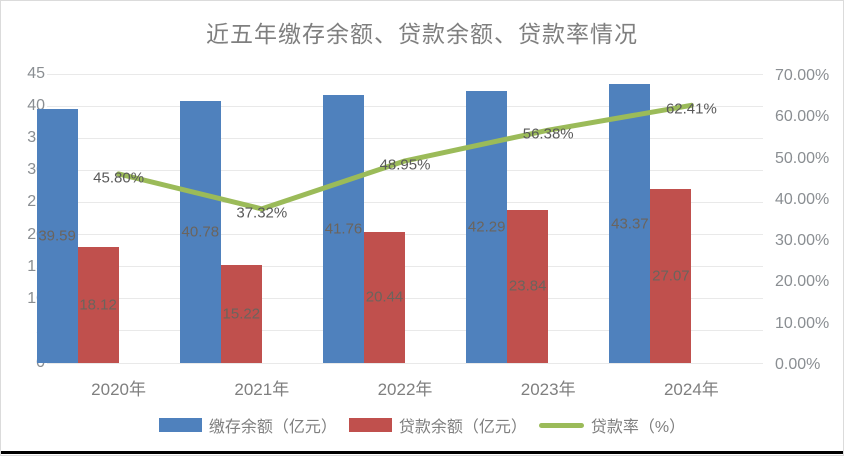  I want to click on loan-rate-line-swatch, so click(561, 425).